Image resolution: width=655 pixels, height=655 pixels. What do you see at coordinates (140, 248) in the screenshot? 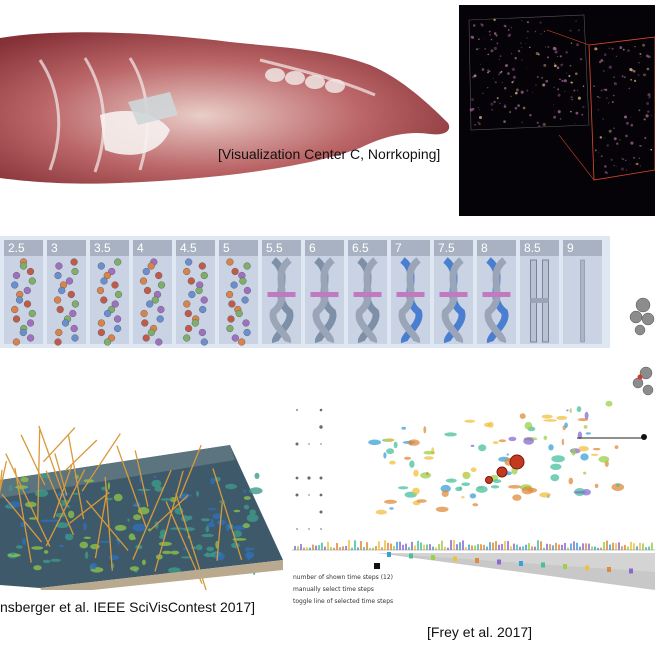
I see `helix-panel-label: 4` at bounding box center [140, 248].